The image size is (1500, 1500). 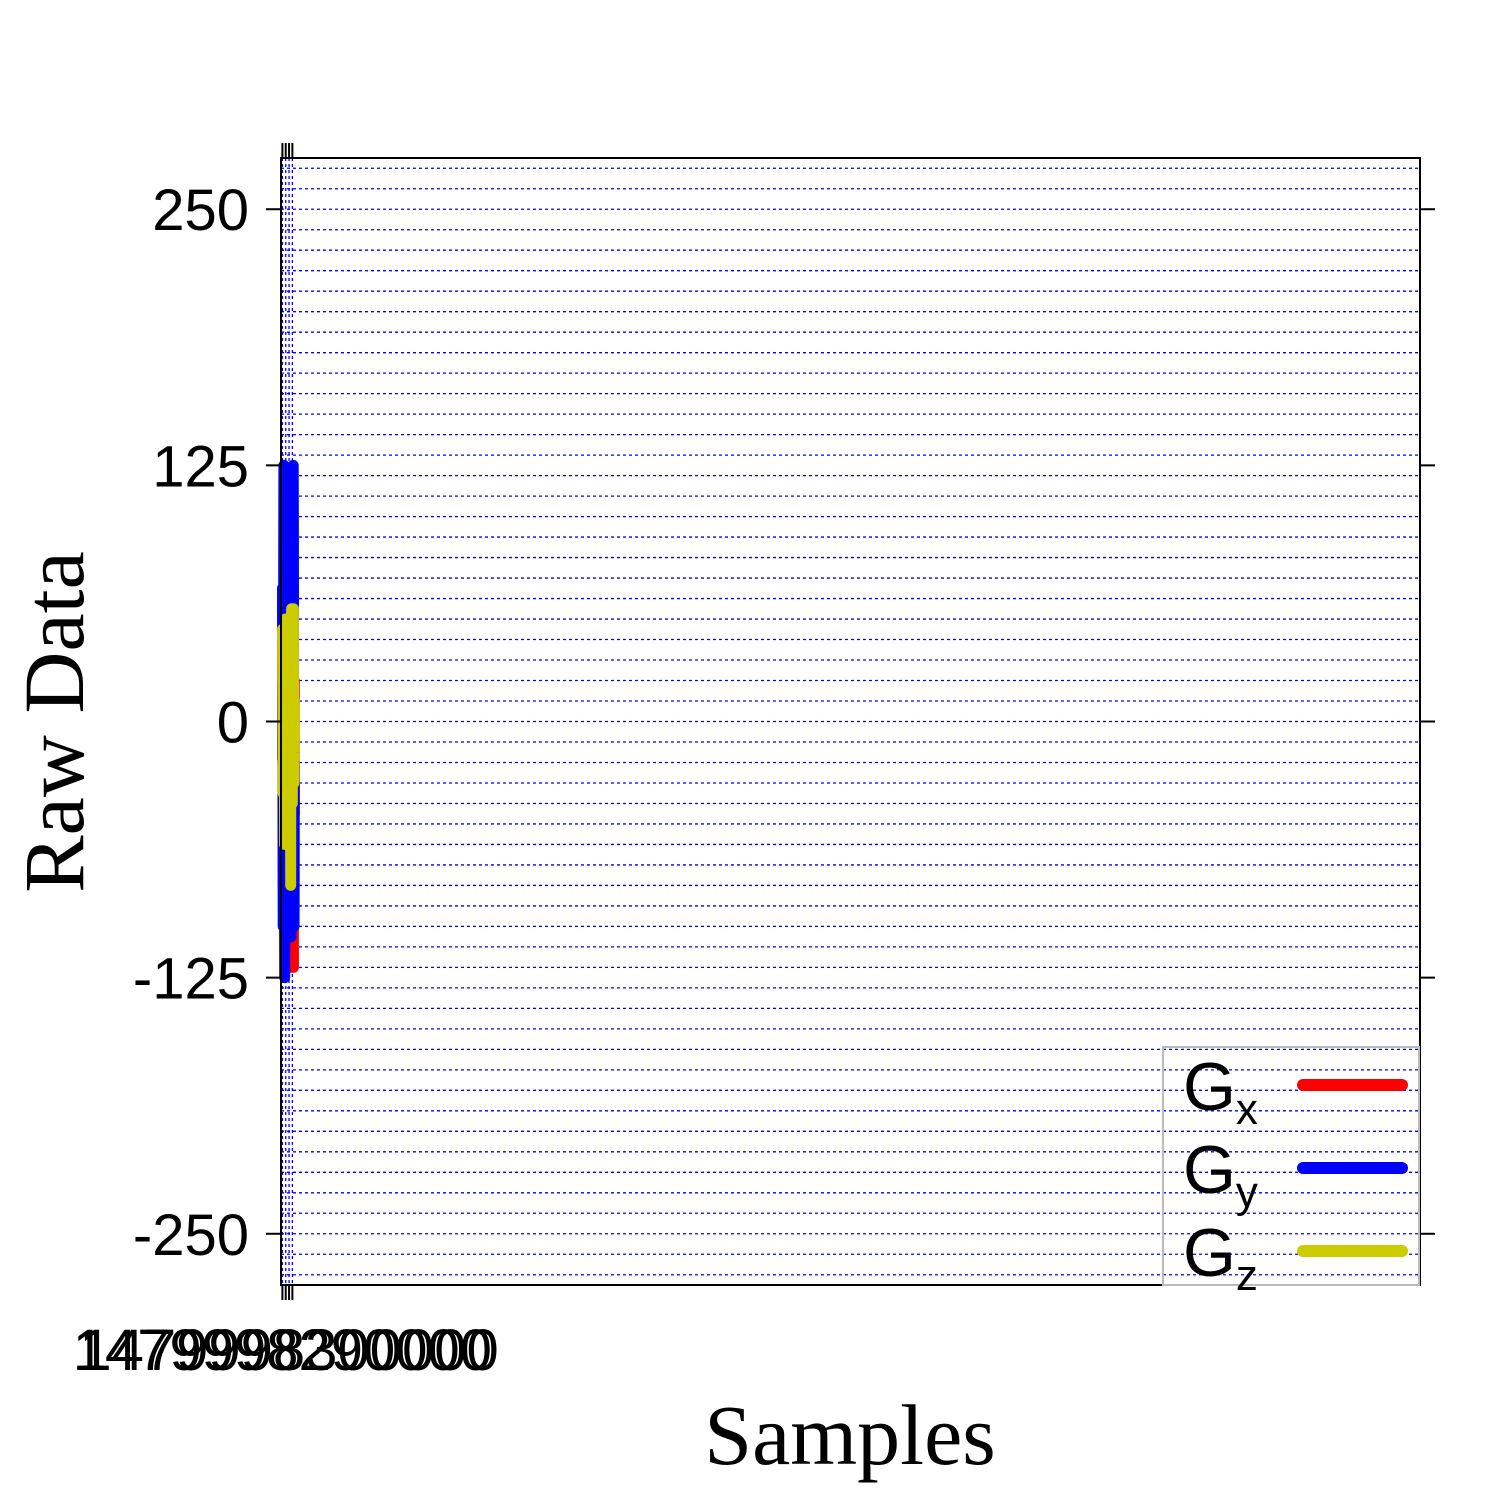 I want to click on legend-label-subscript: z, so click(x=1247, y=1275).